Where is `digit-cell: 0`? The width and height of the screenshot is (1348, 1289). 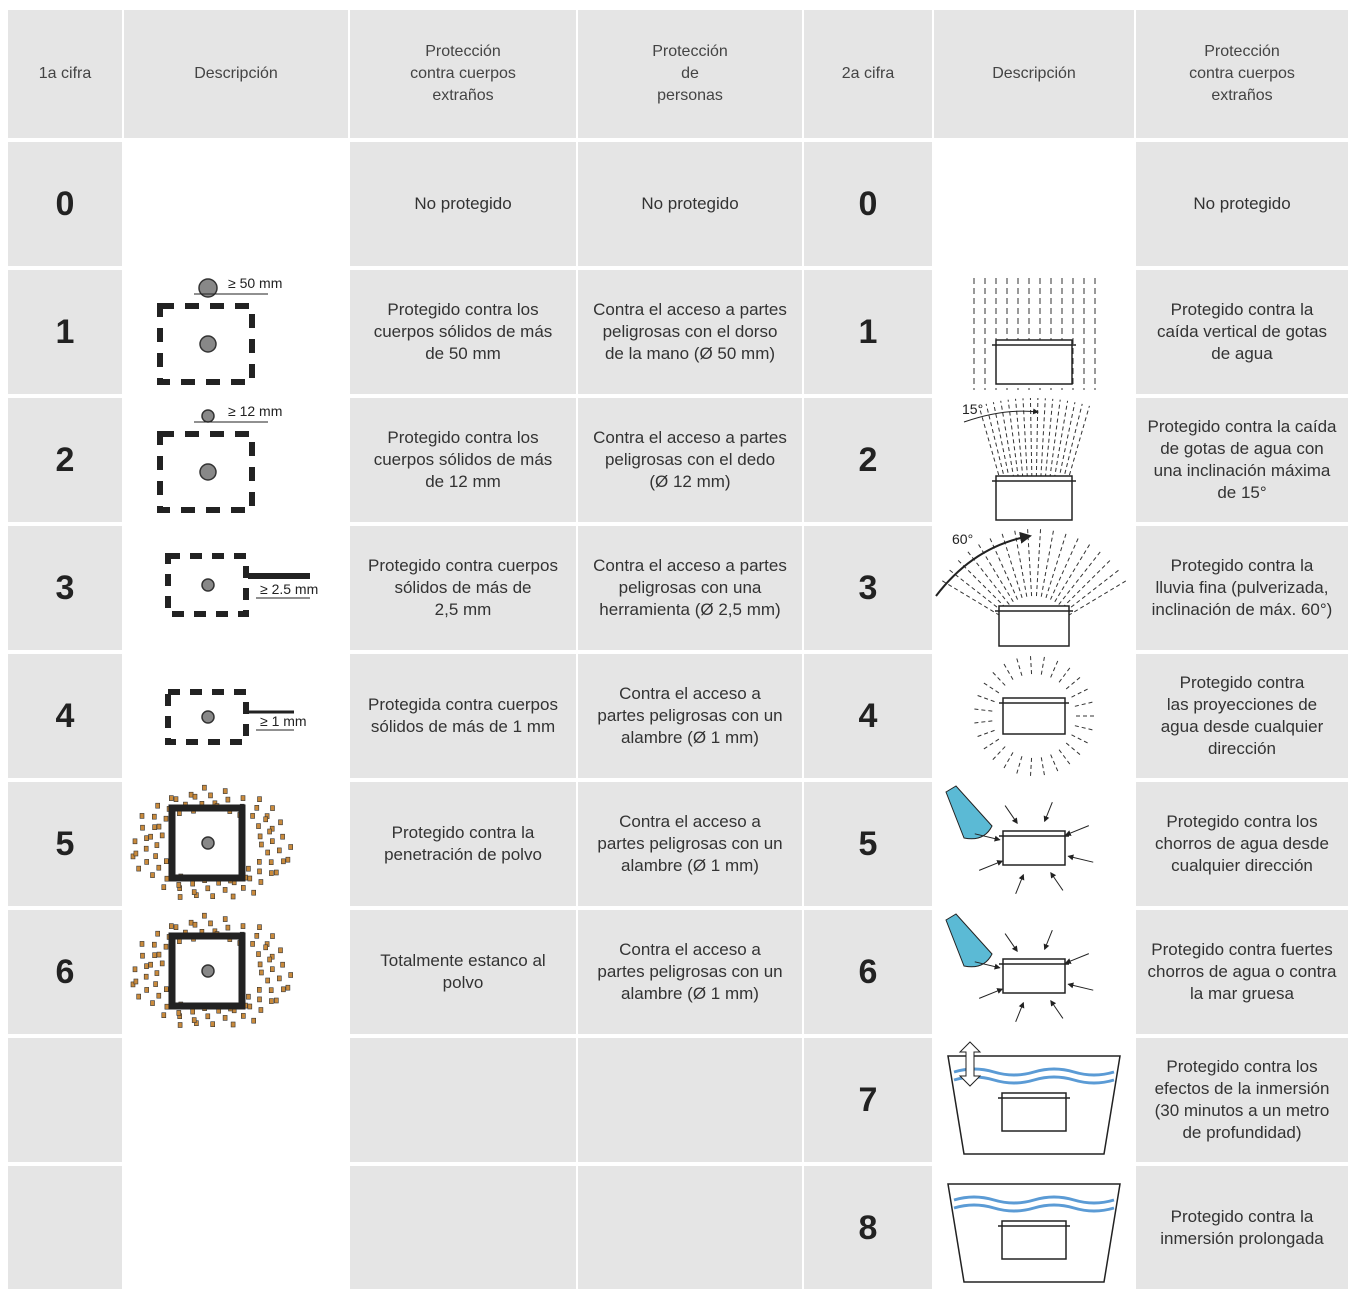
digit-cell: 0 is located at coordinates (868, 204).